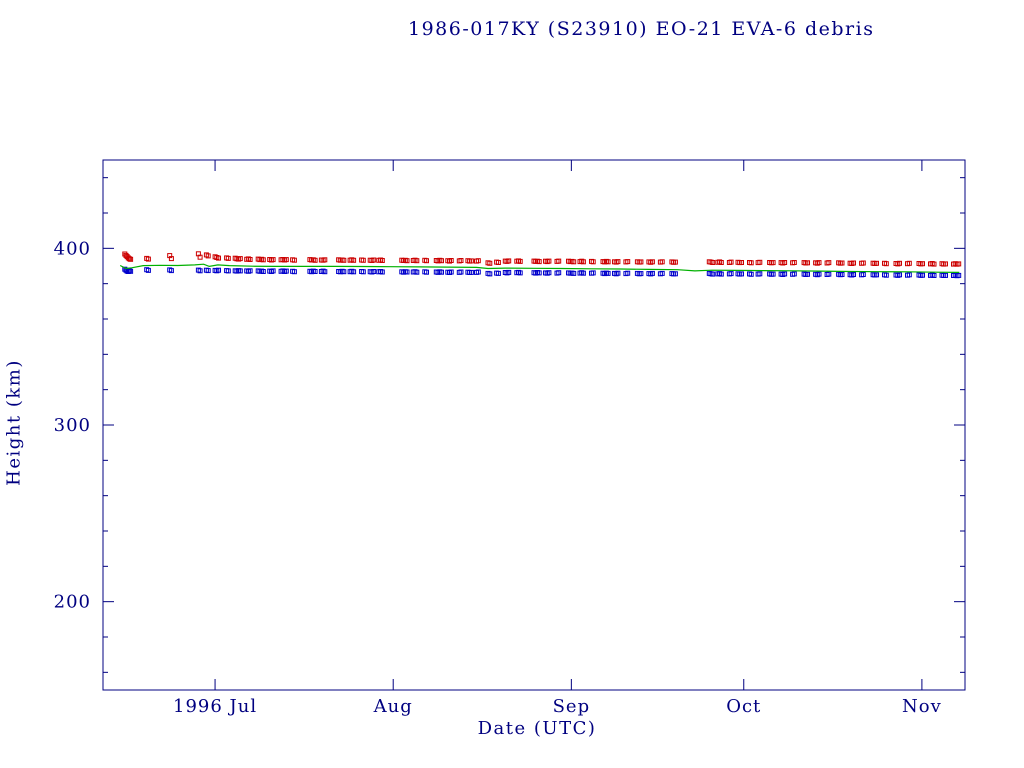 The width and height of the screenshot is (1024, 768). I want to click on x-tick-label: 1996 Jul, so click(215, 706).